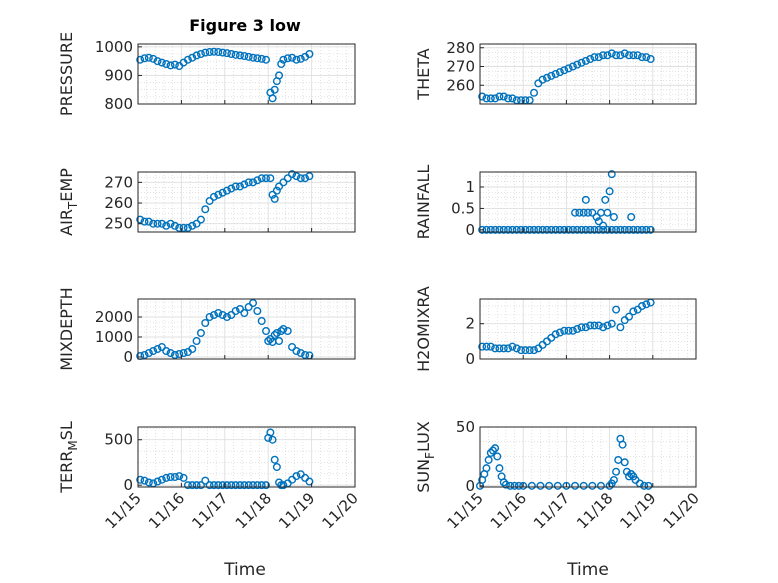 This screenshot has width=778, height=583. Describe the element at coordinates (209, 510) in the screenshot. I see `x-tick-label: 11/17` at that location.